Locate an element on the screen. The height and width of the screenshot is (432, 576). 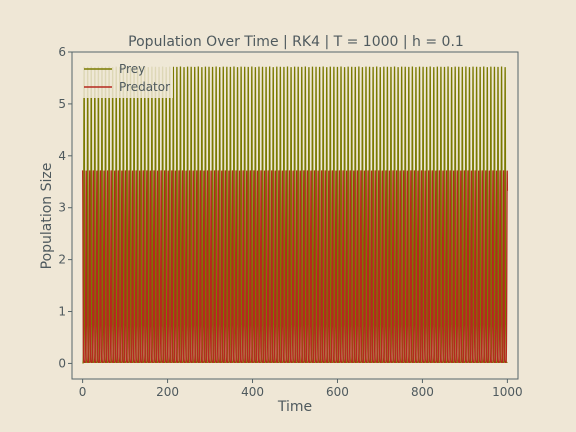
y-axis-ticks: 0 1 2 3 4 5 6 is located at coordinates (65, 207).